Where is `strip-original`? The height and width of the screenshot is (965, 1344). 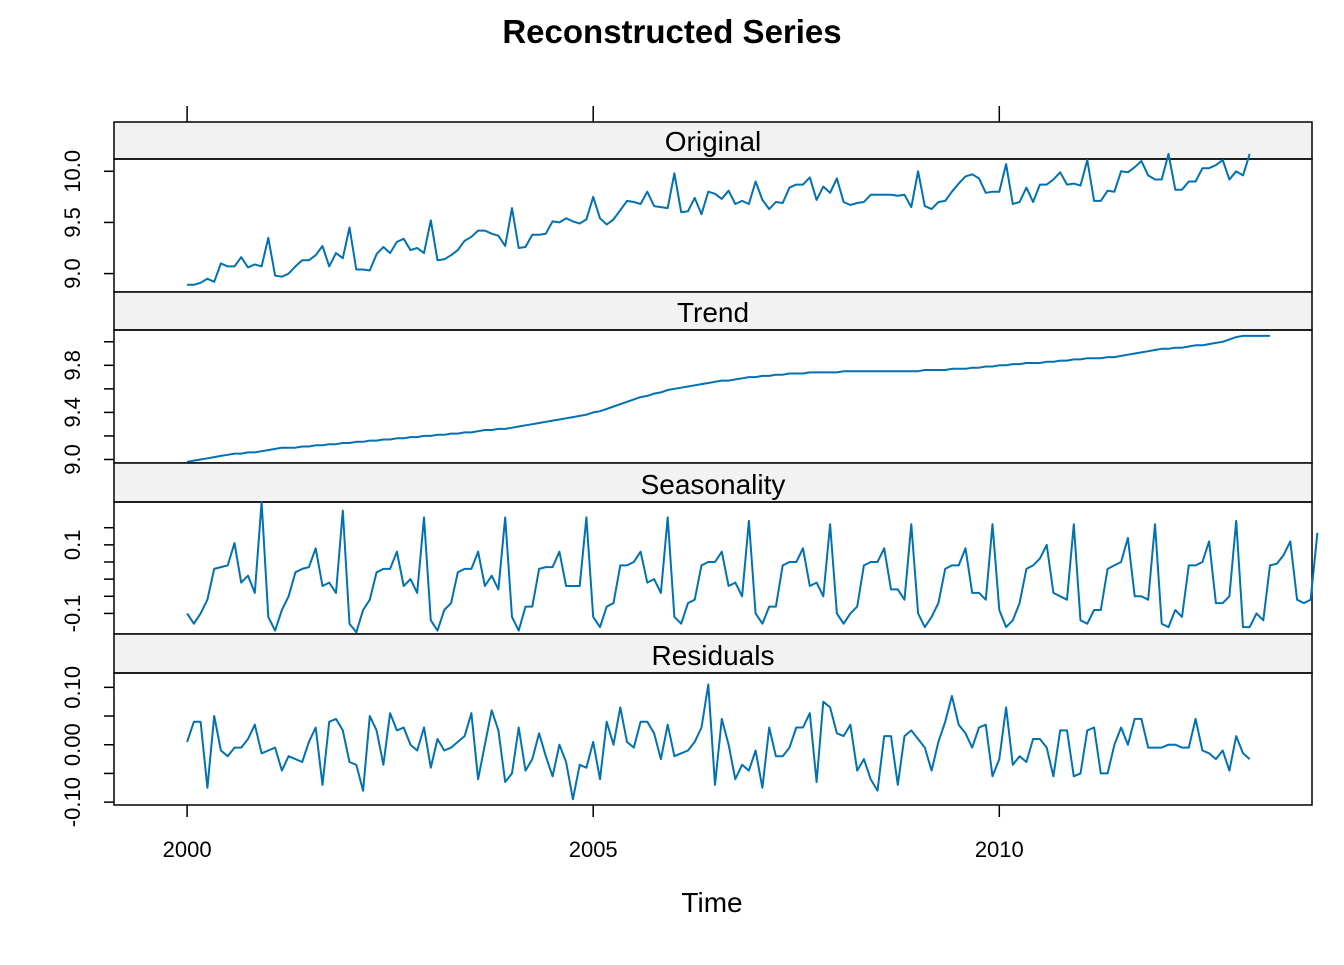
strip-original is located at coordinates (713, 140).